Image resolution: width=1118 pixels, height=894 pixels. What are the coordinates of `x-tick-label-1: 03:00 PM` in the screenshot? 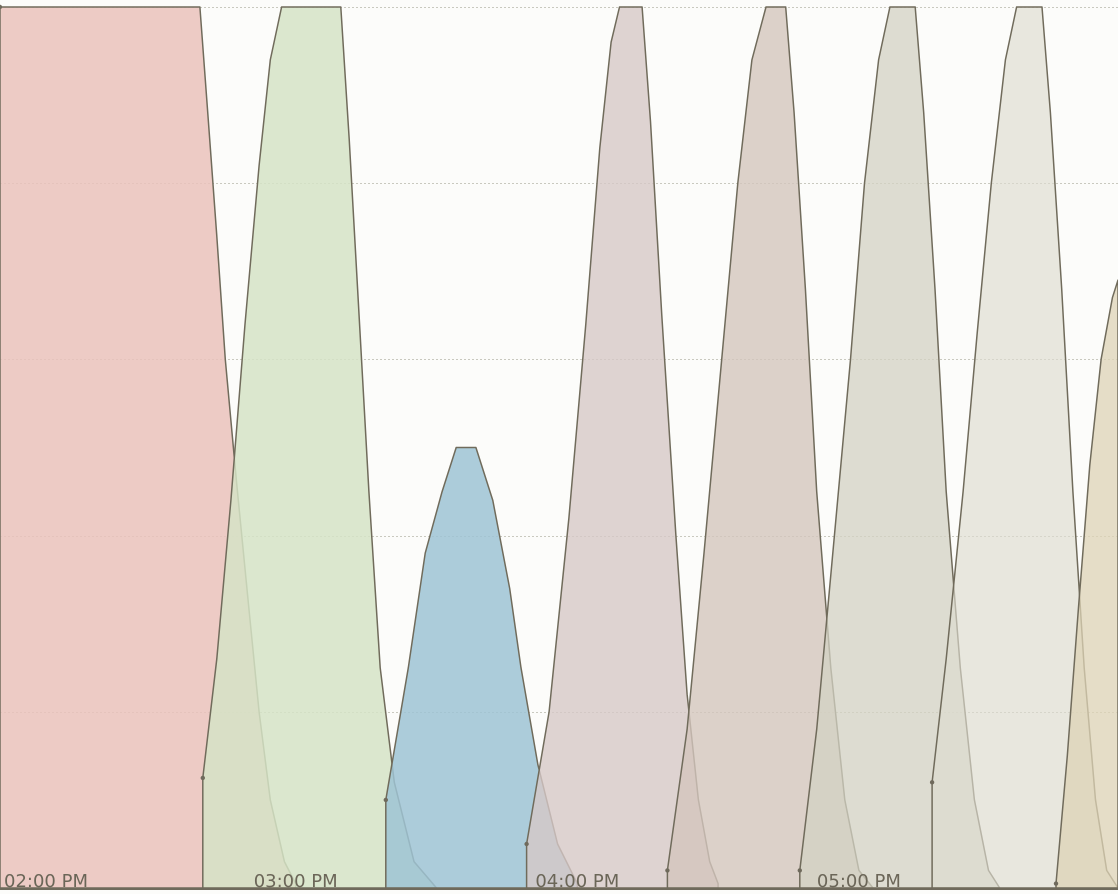 It's located at (296, 881).